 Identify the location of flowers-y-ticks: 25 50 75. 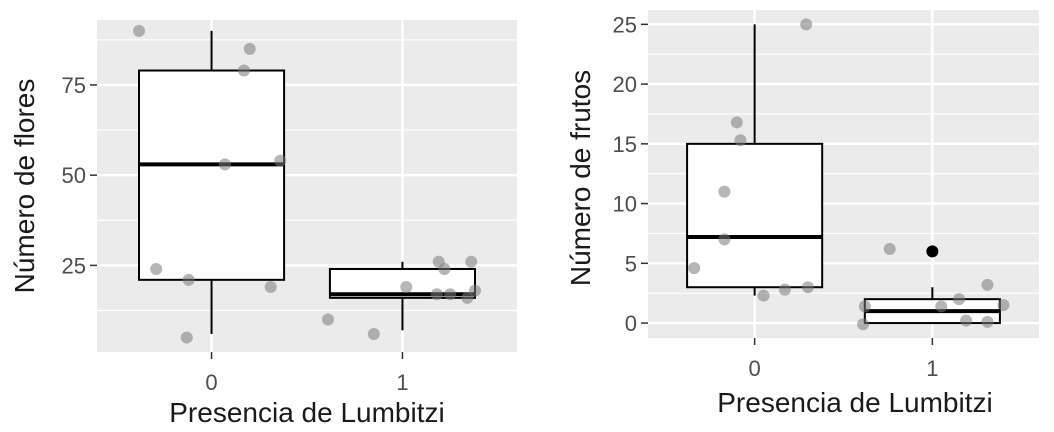
(79, 175).